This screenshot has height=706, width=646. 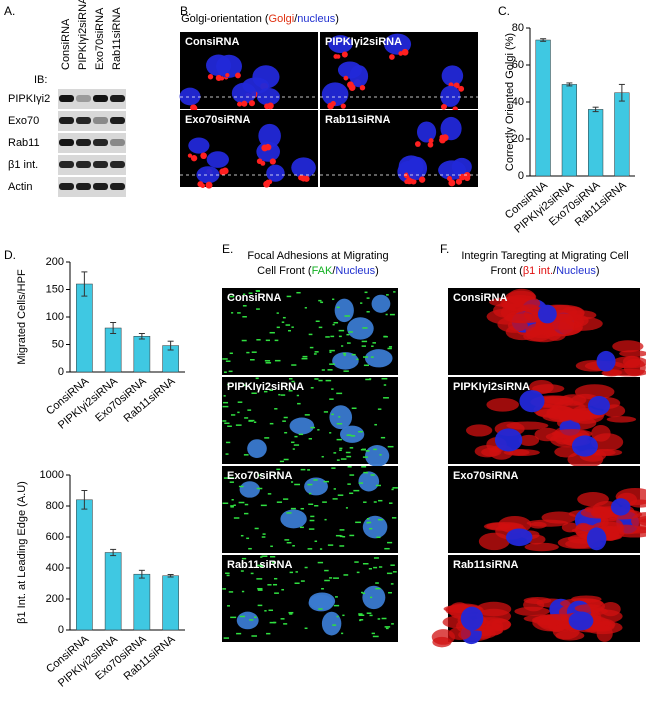 I want to click on image-label: Exo70siRNA, so click(x=259, y=476).